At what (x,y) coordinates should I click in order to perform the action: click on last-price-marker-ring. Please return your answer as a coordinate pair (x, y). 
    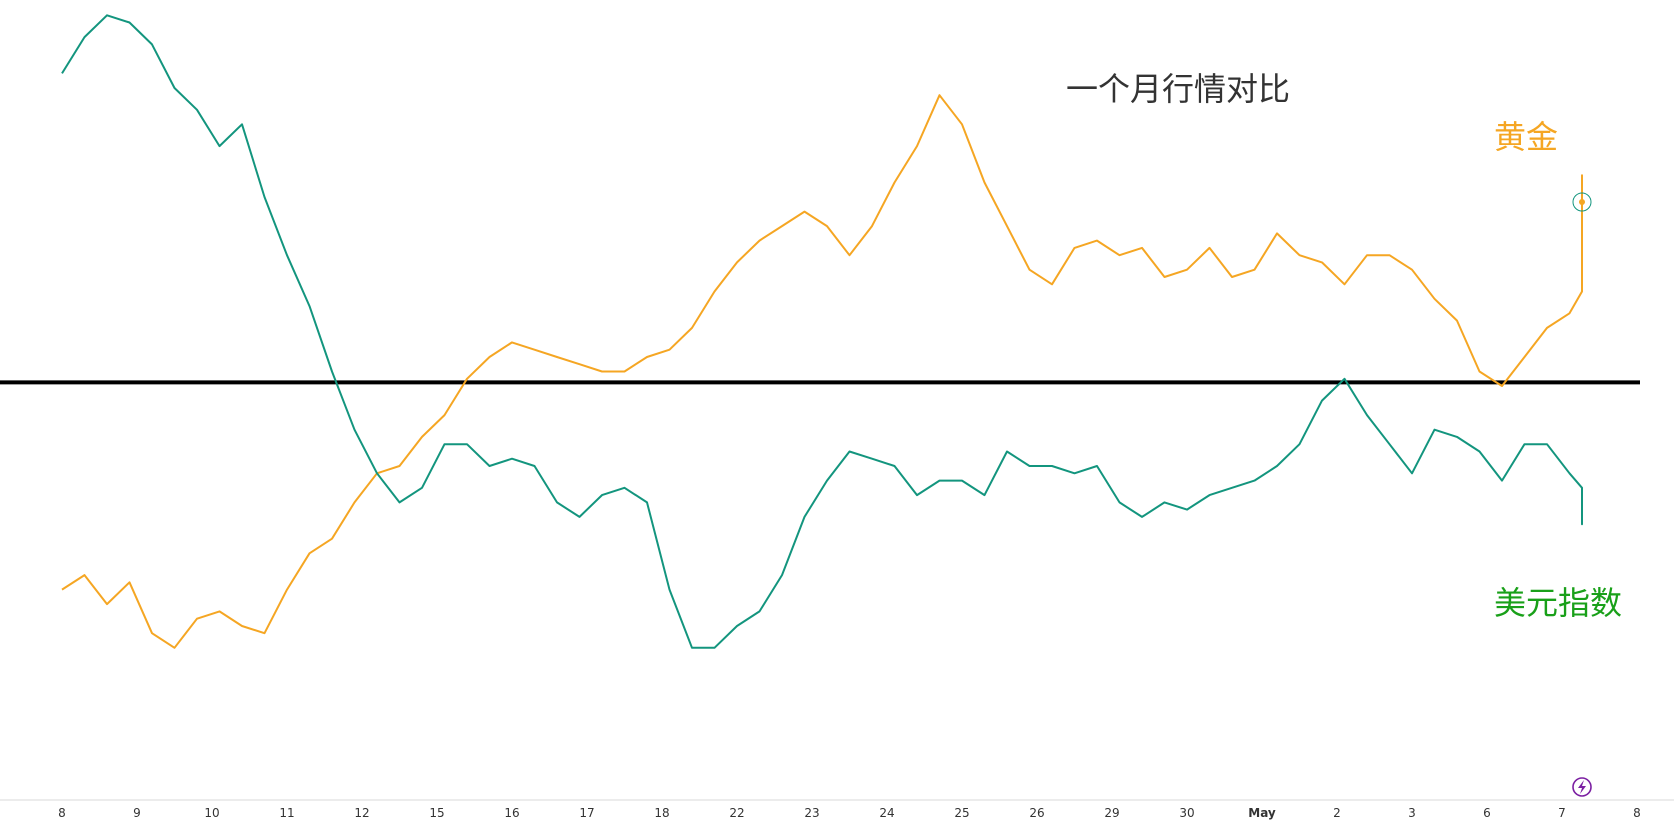
    Looking at the image, I should click on (1582, 202).